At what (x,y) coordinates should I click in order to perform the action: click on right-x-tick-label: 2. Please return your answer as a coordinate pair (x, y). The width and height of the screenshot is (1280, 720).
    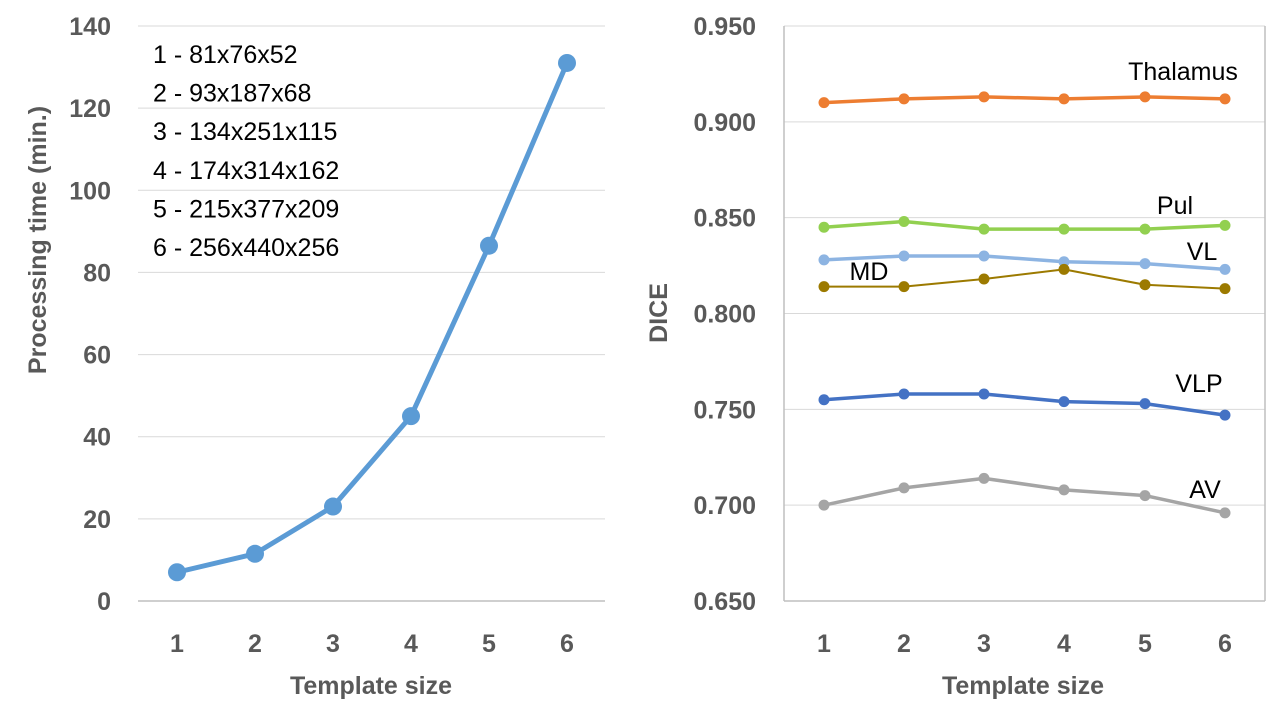
    Looking at the image, I should click on (904, 644).